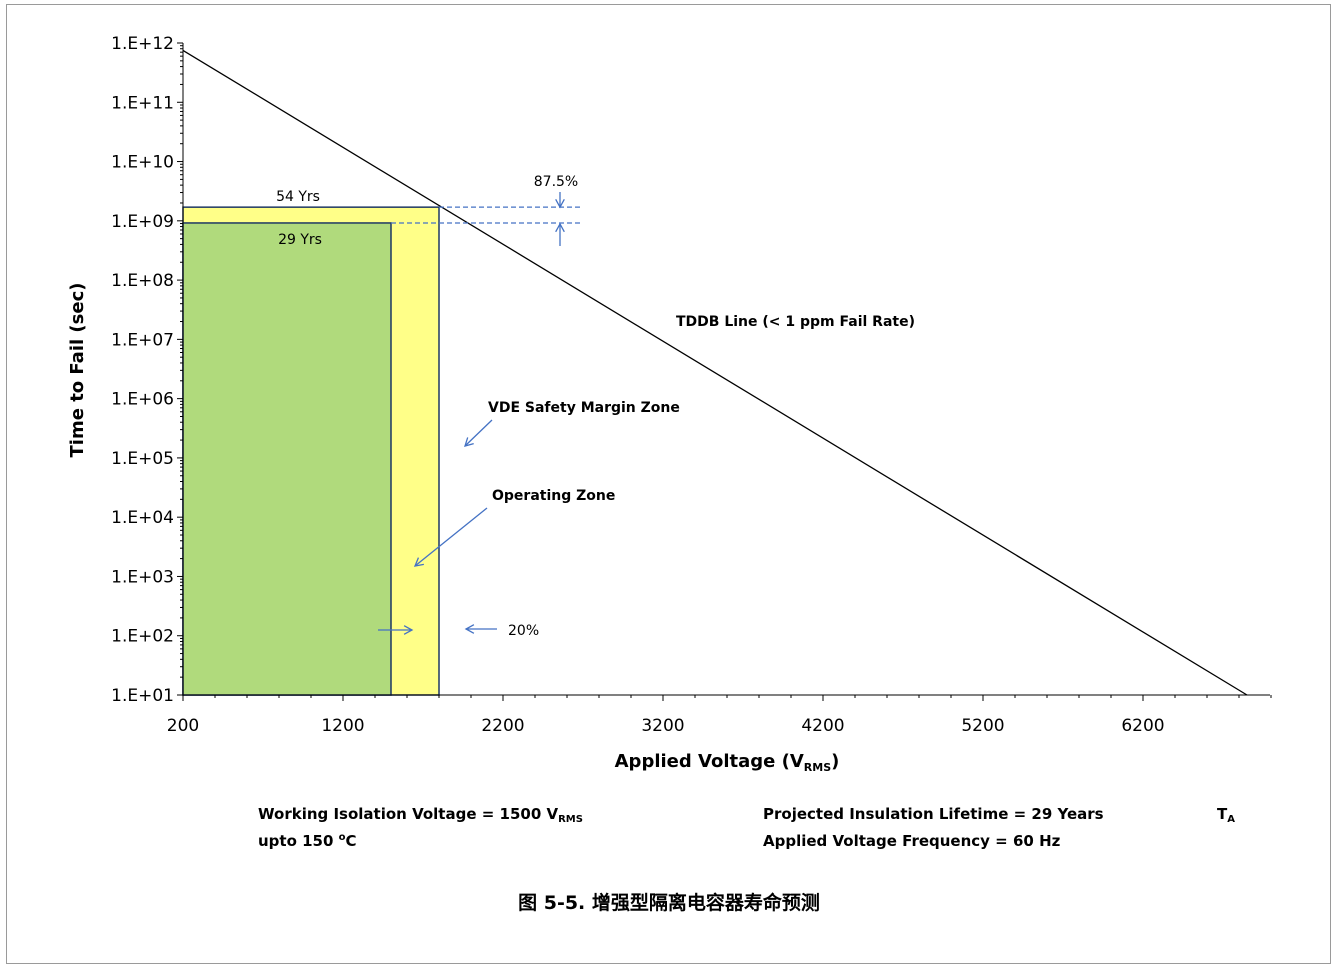 The height and width of the screenshot is (964, 1338). Describe the element at coordinates (420, 815) in the screenshot. I see `footnote-working-voltage: Working Isolation Voltage = 1500 VRMS` at that location.